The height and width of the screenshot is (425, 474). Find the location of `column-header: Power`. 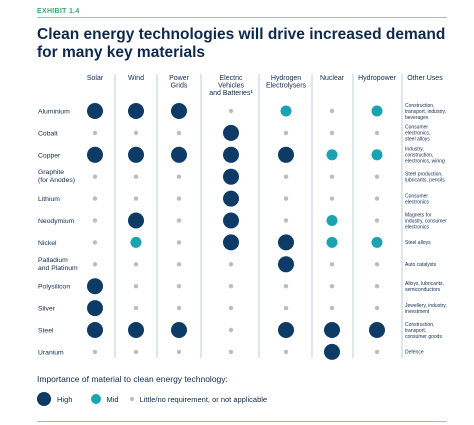

column-header: Power is located at coordinates (179, 78).